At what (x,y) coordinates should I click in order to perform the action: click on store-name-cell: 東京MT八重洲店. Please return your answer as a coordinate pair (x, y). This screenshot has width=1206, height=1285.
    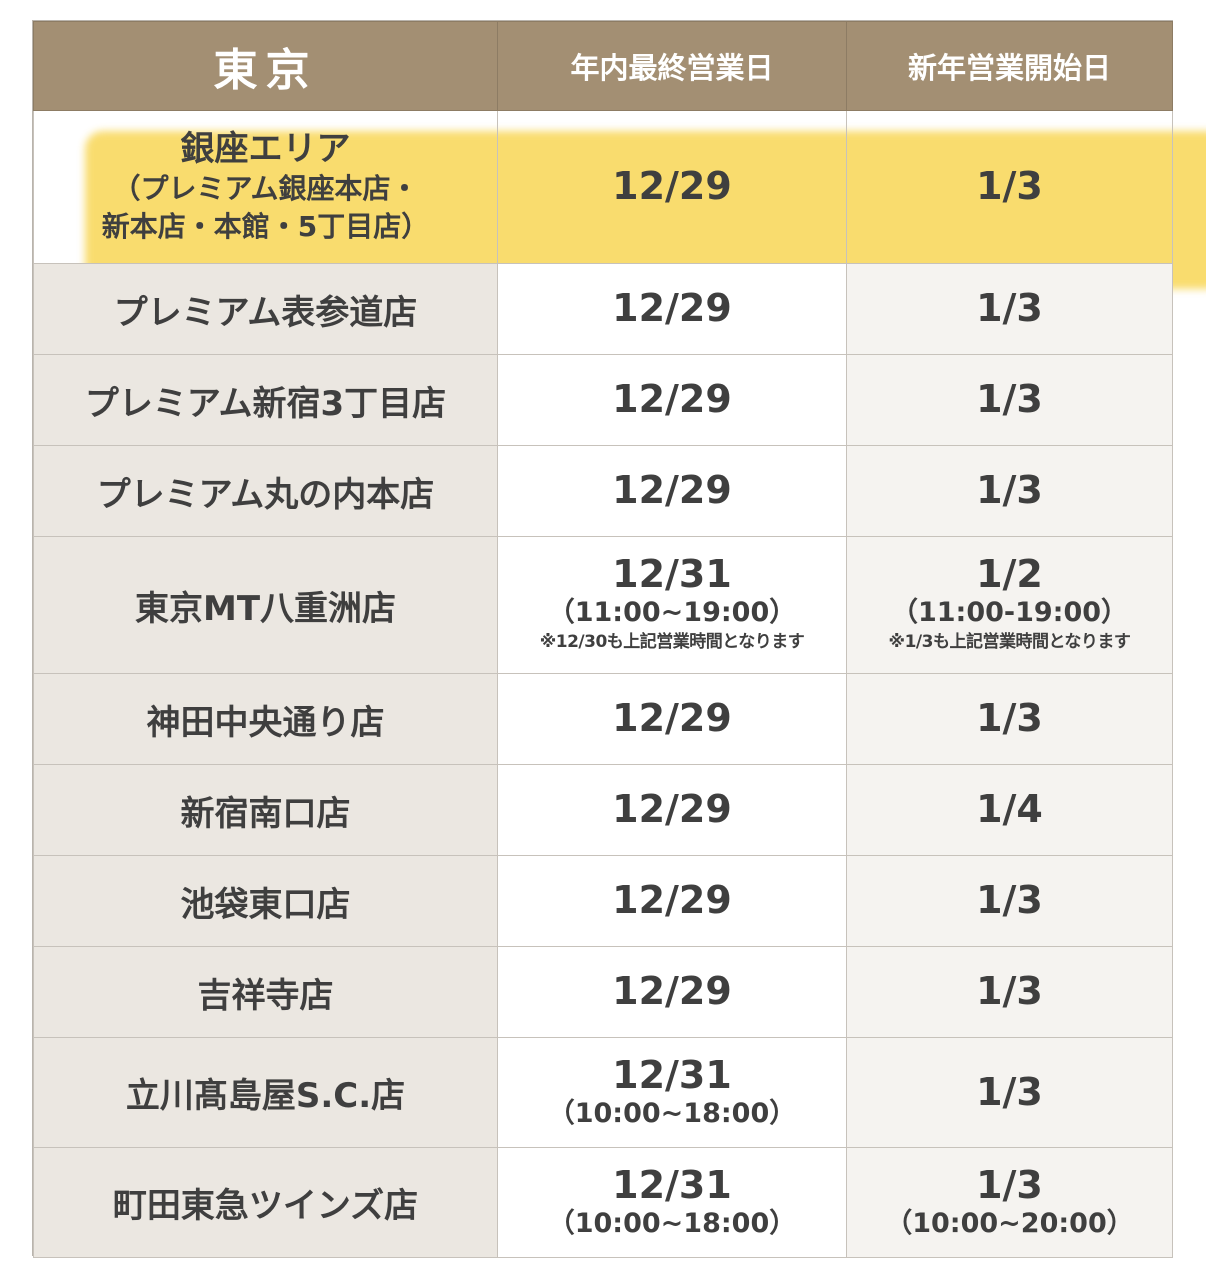
    Looking at the image, I should click on (265, 605).